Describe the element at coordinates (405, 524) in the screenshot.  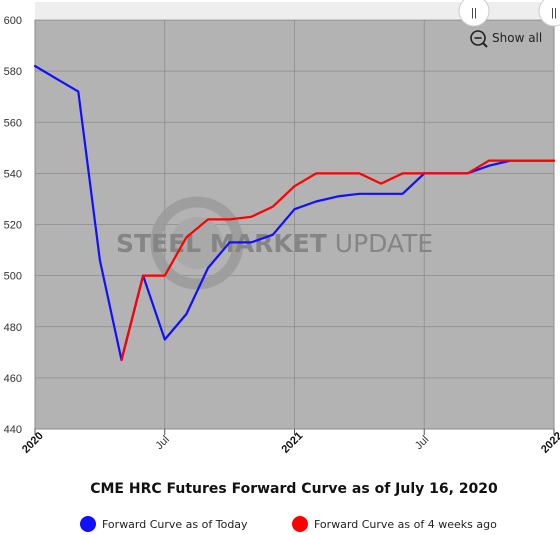
I see `legend-label-4-weeks-ago: Forward Curve as of 4 weeks ago` at that location.